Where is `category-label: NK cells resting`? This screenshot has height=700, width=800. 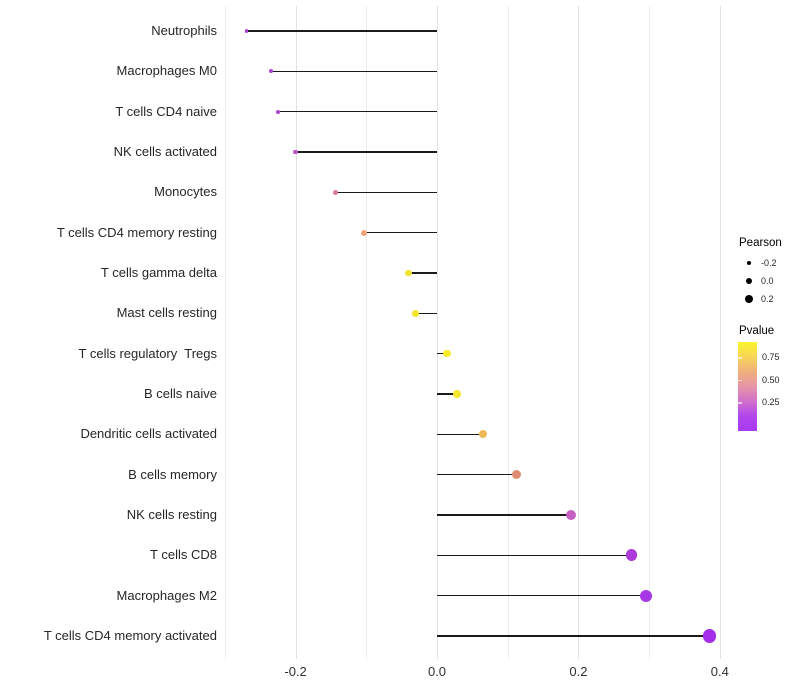
category-label: NK cells resting is located at coordinates (171, 514).